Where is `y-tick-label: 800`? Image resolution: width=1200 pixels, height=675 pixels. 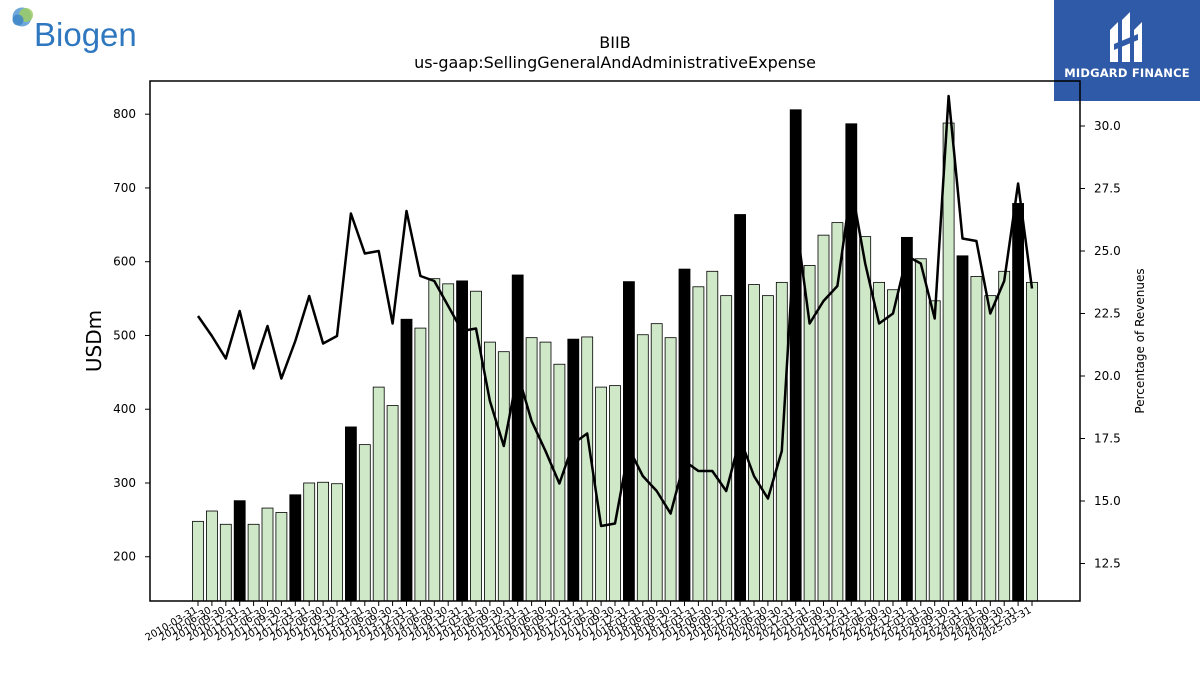
y-tick-label: 800 is located at coordinates (124, 114).